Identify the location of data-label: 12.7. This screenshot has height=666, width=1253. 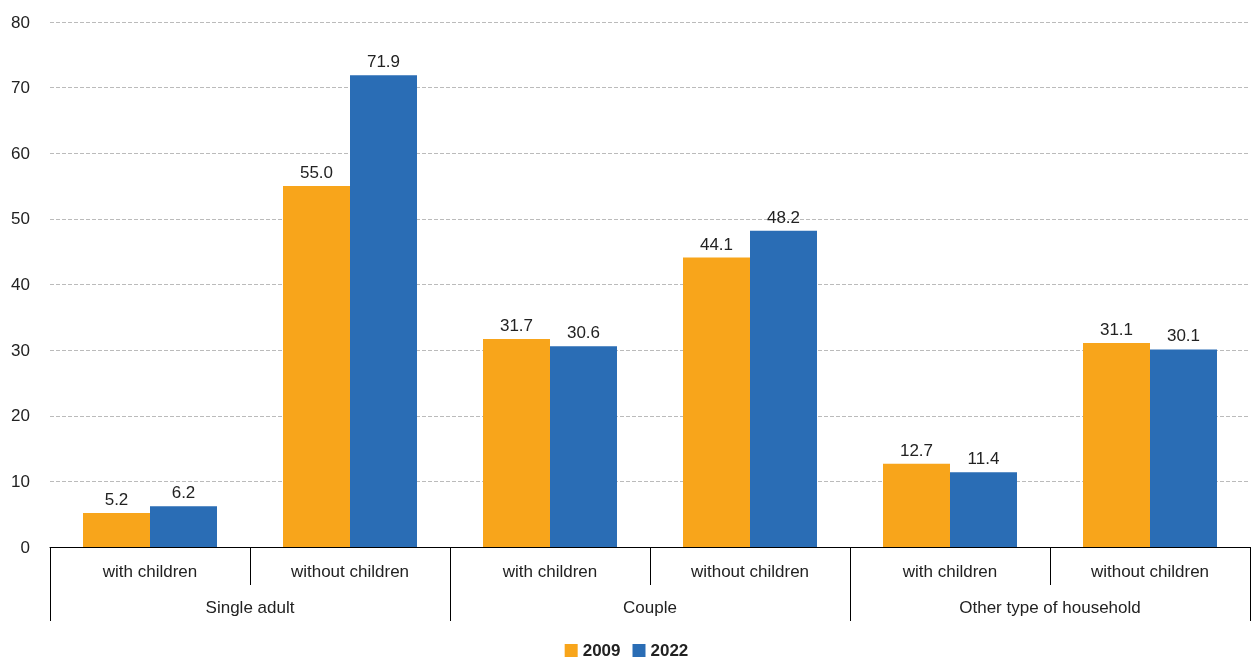
(916, 450).